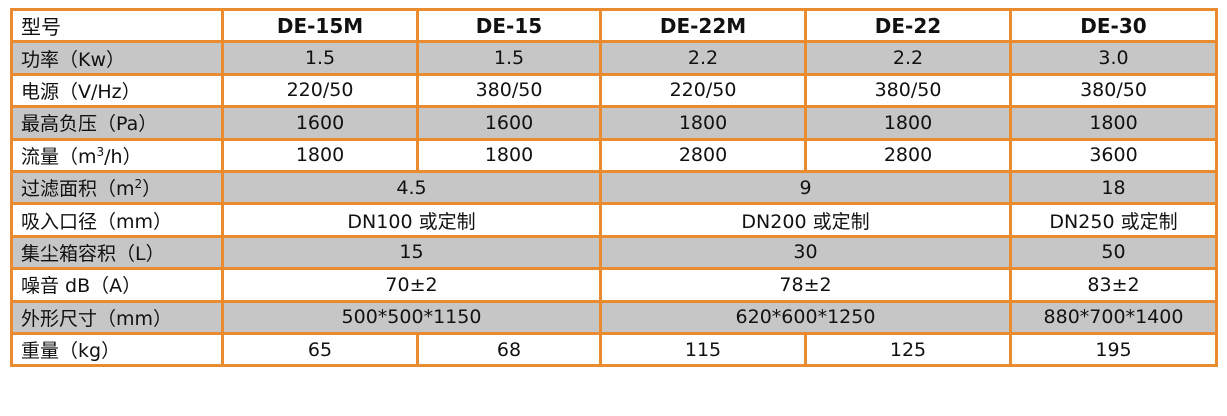 Image resolution: width=1227 pixels, height=416 pixels. I want to click on table-cell: 9, so click(805, 187).